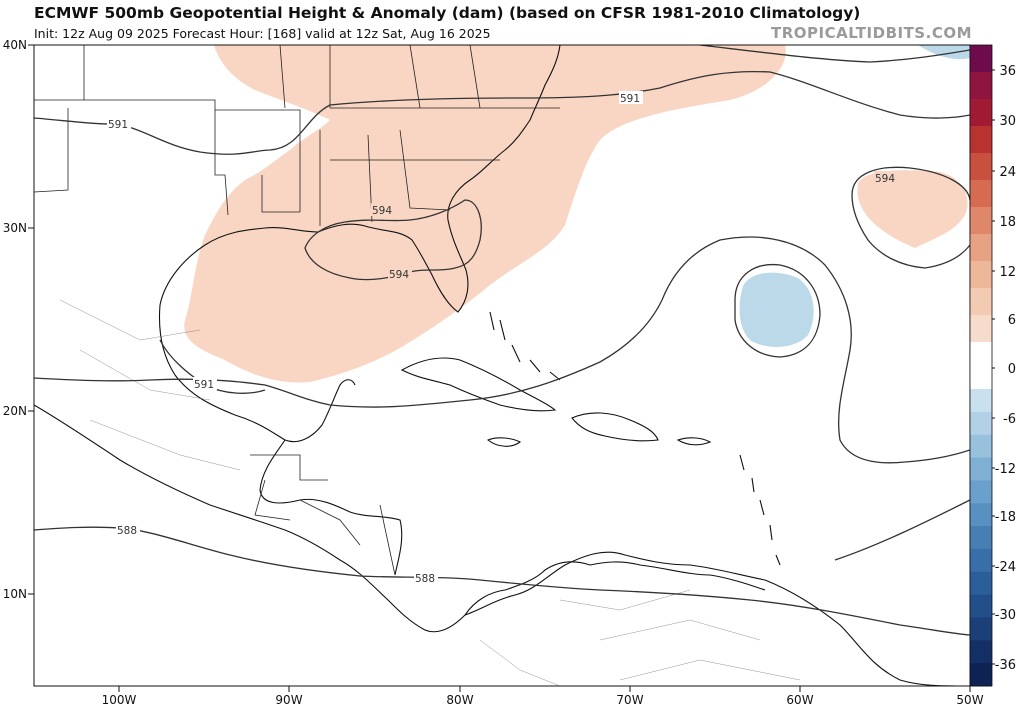 The height and width of the screenshot is (706, 1024). What do you see at coordinates (1007, 222) in the screenshot?
I see `colorbar-label: 18` at bounding box center [1007, 222].